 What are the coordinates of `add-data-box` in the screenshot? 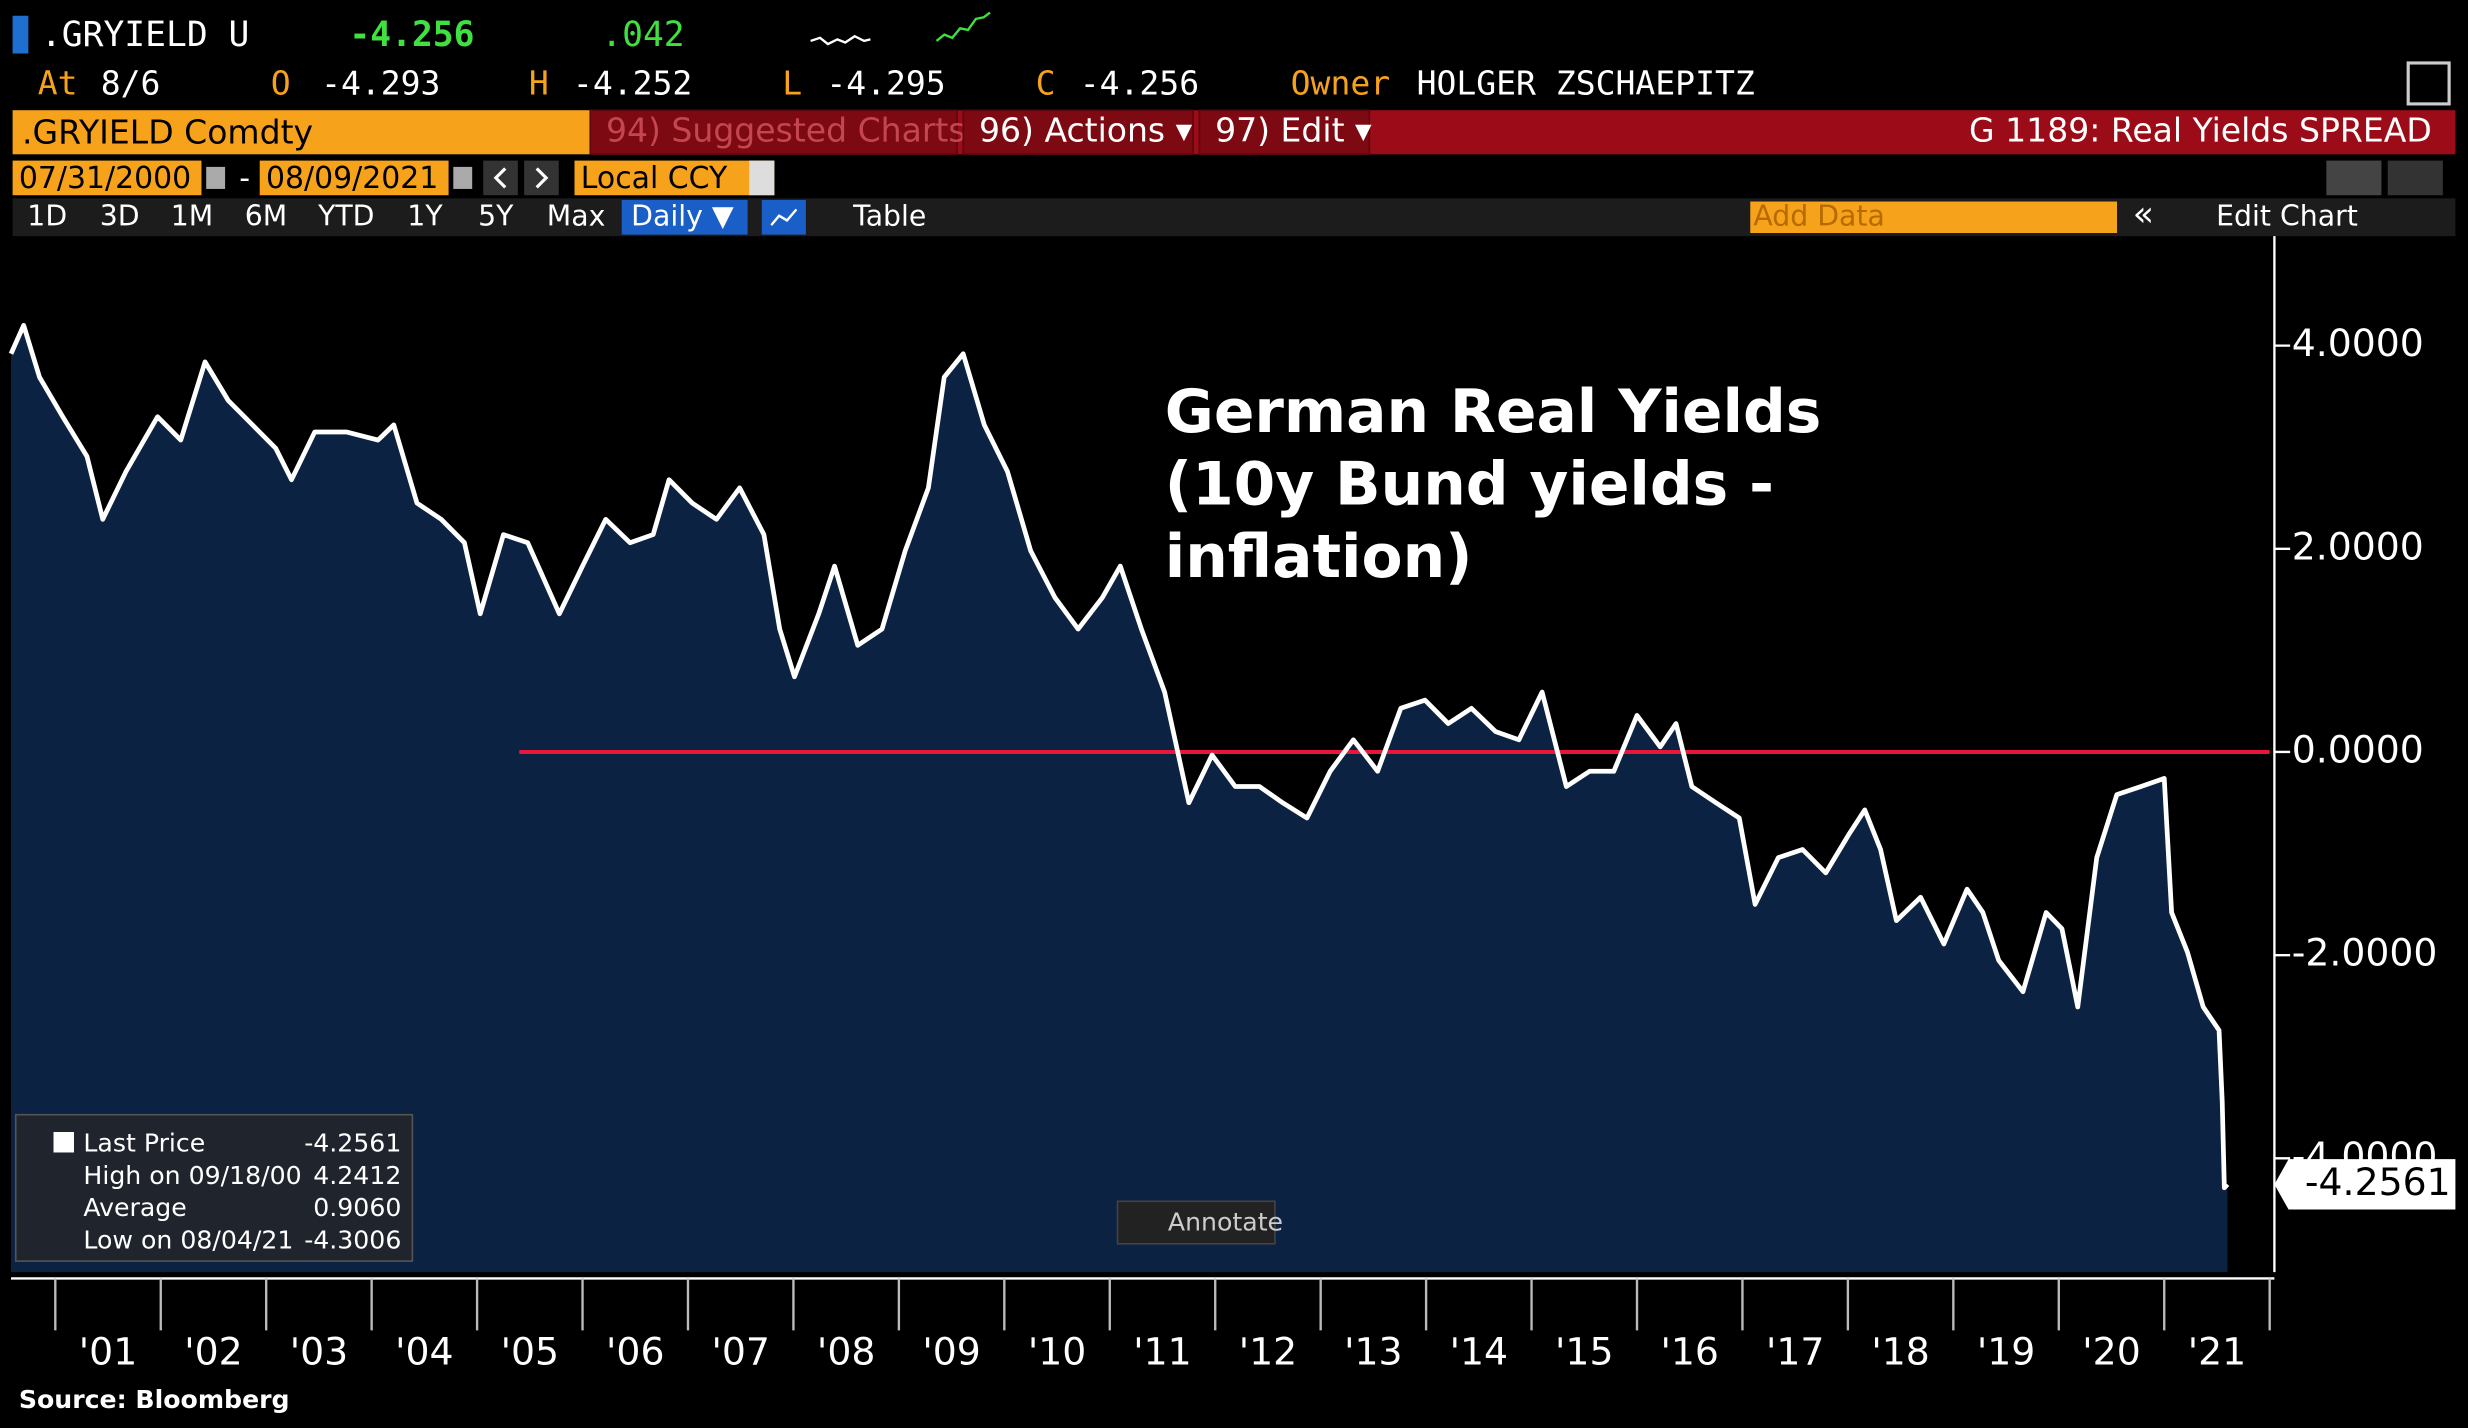 It's located at (1934, 217).